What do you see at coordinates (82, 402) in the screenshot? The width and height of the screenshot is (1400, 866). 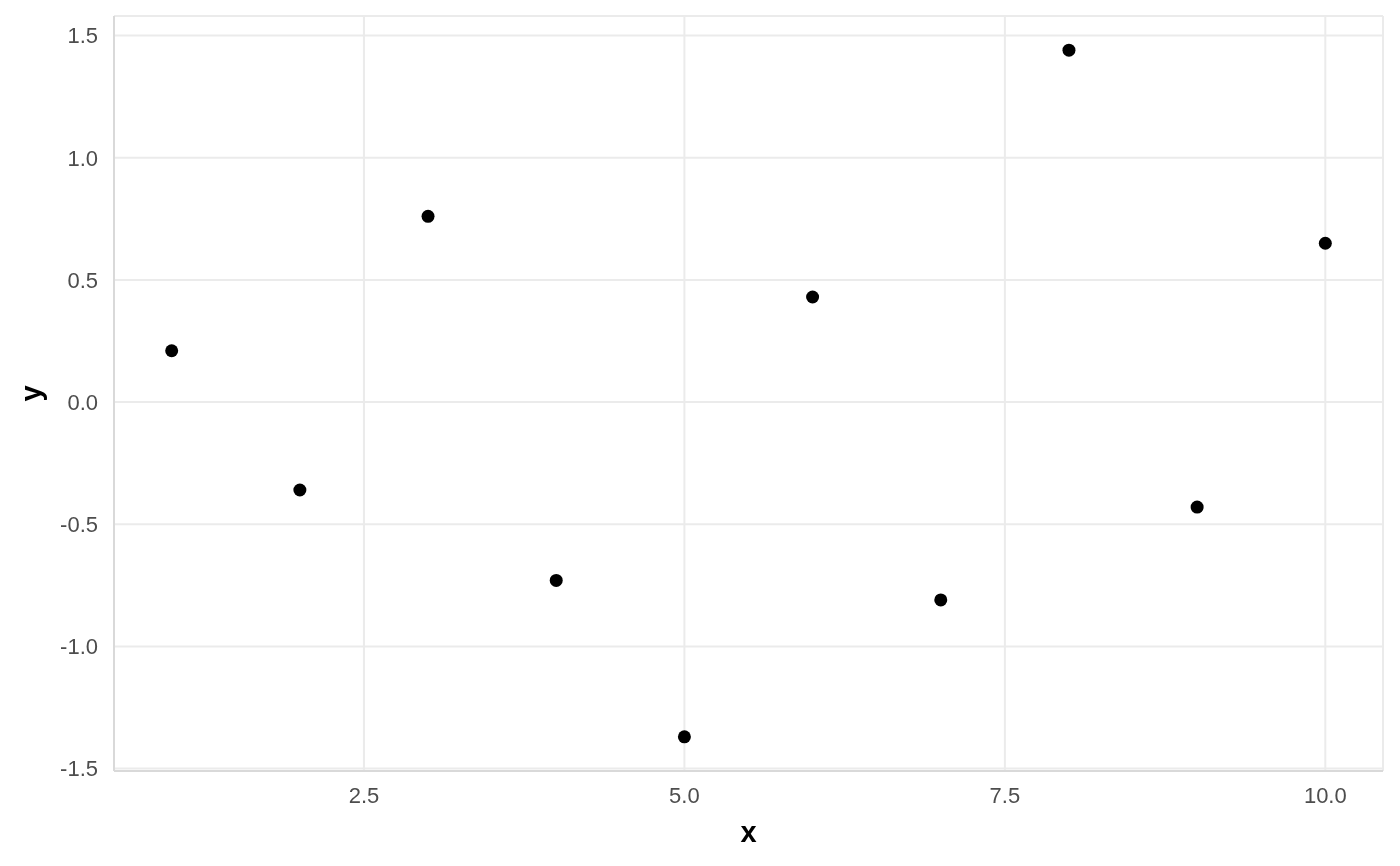 I see `y-tick-label: 0.0` at bounding box center [82, 402].